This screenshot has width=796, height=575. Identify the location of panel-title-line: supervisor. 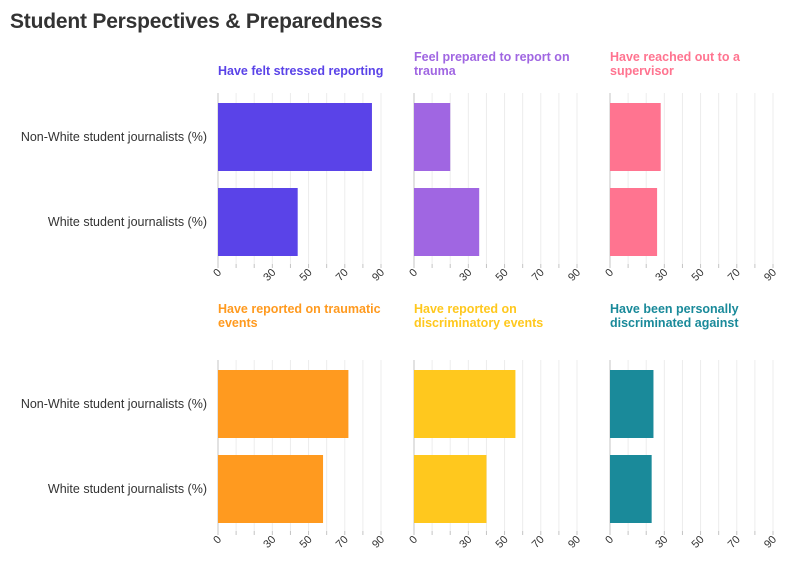
(642, 71).